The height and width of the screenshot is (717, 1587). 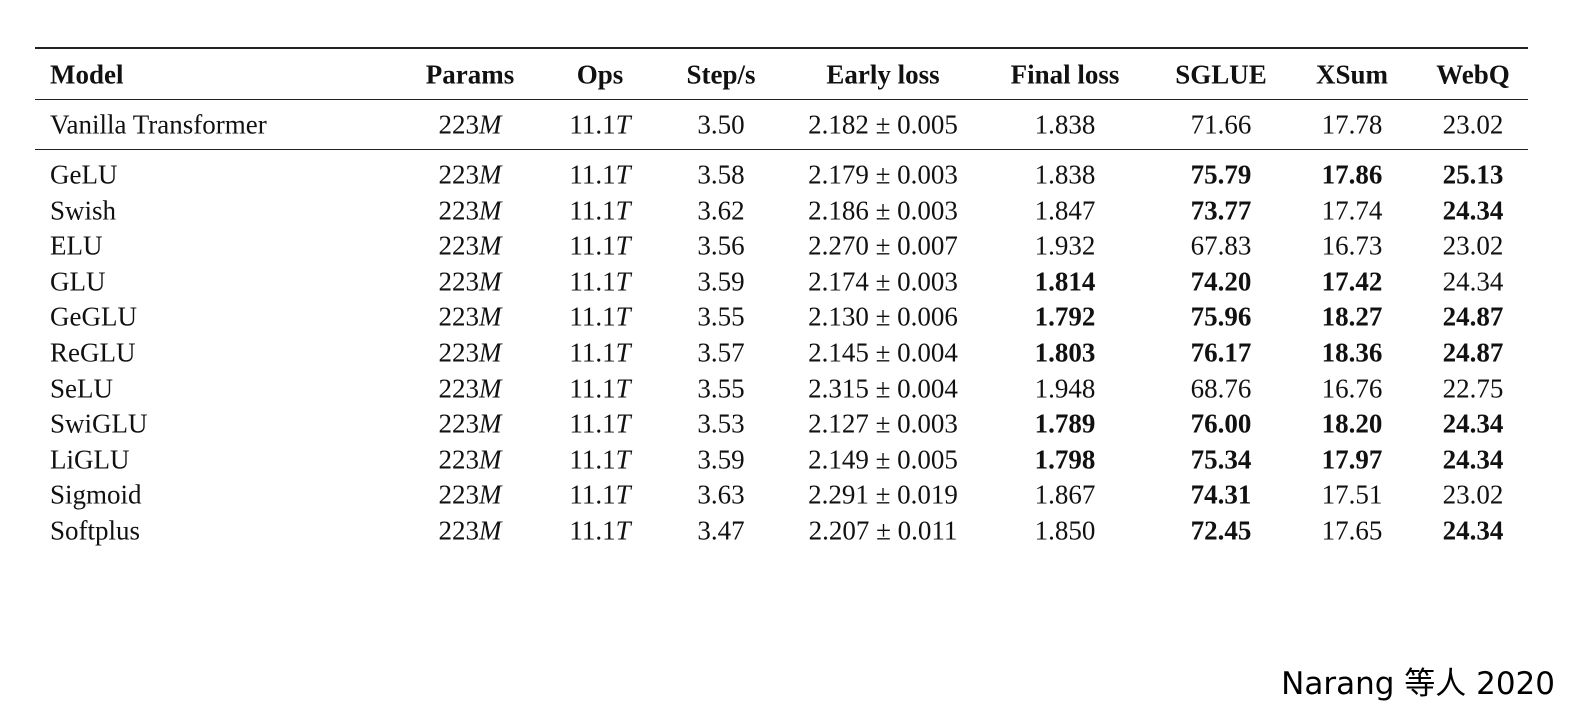 I want to click on table-cell: 73.77, so click(x=1221, y=210).